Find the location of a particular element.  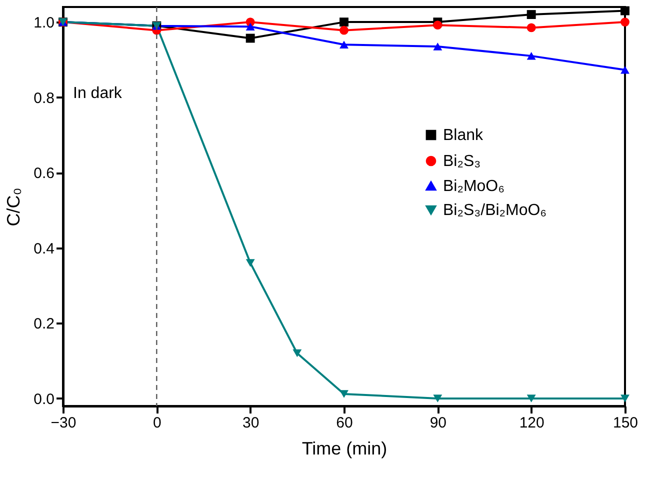

x-tick-label: 60 is located at coordinates (344, 423).